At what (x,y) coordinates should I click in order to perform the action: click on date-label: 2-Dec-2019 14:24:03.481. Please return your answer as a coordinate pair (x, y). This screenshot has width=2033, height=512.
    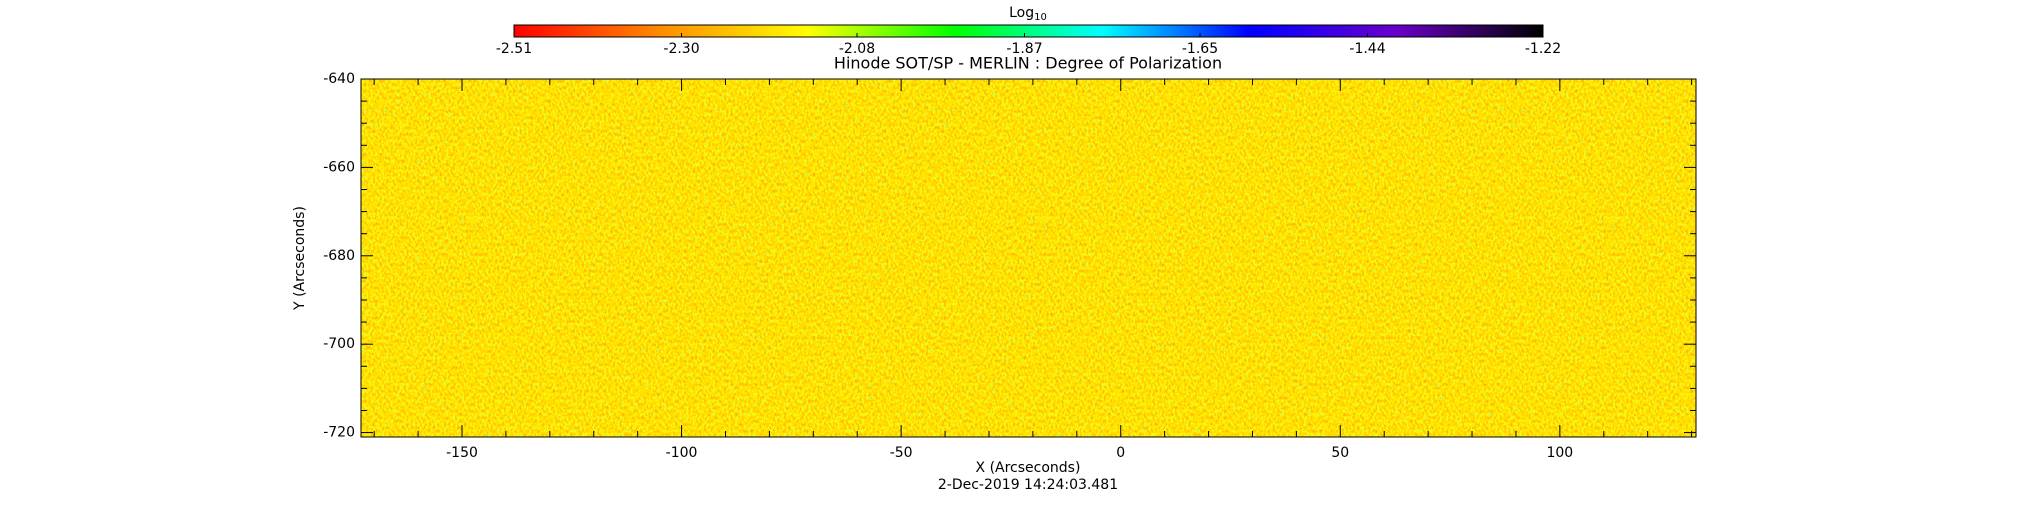
    Looking at the image, I should click on (1028, 485).